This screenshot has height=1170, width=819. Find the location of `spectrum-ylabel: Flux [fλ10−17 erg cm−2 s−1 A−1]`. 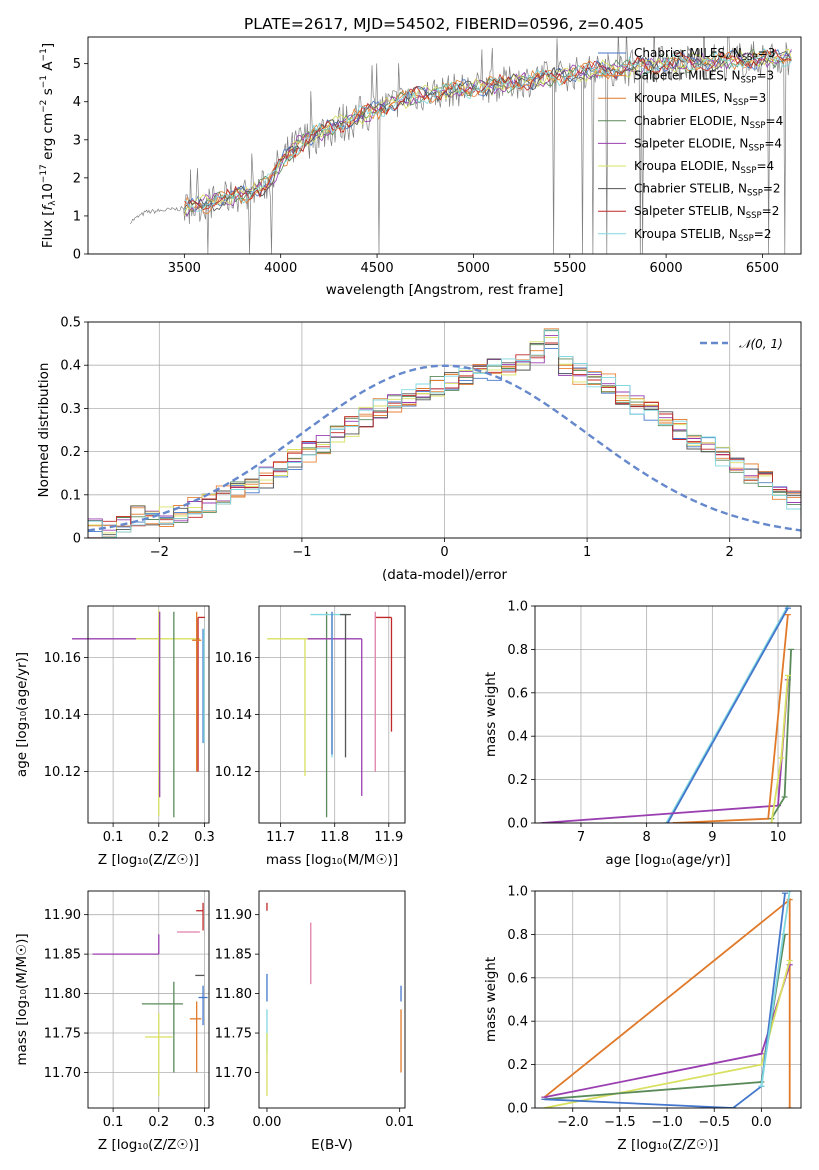

spectrum-ylabel: Flux [fλ10−17 erg cm−2 s−1 A−1] is located at coordinates (48, 145).